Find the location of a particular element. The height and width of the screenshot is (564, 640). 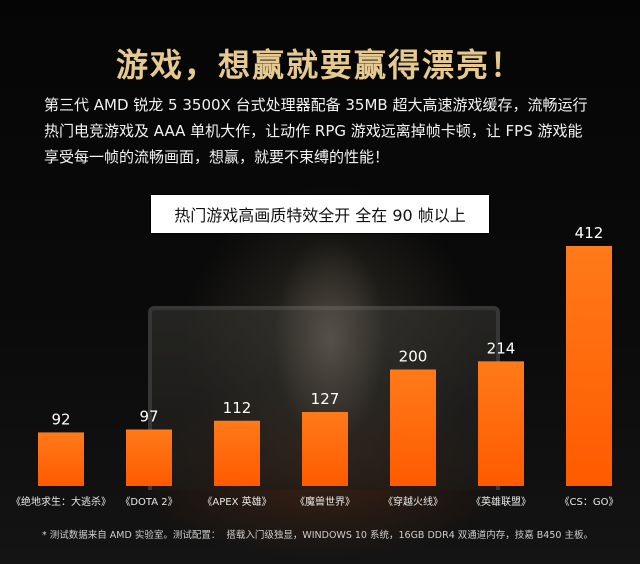

category-label-4: 《穿越火线》 is located at coordinates (413, 501).